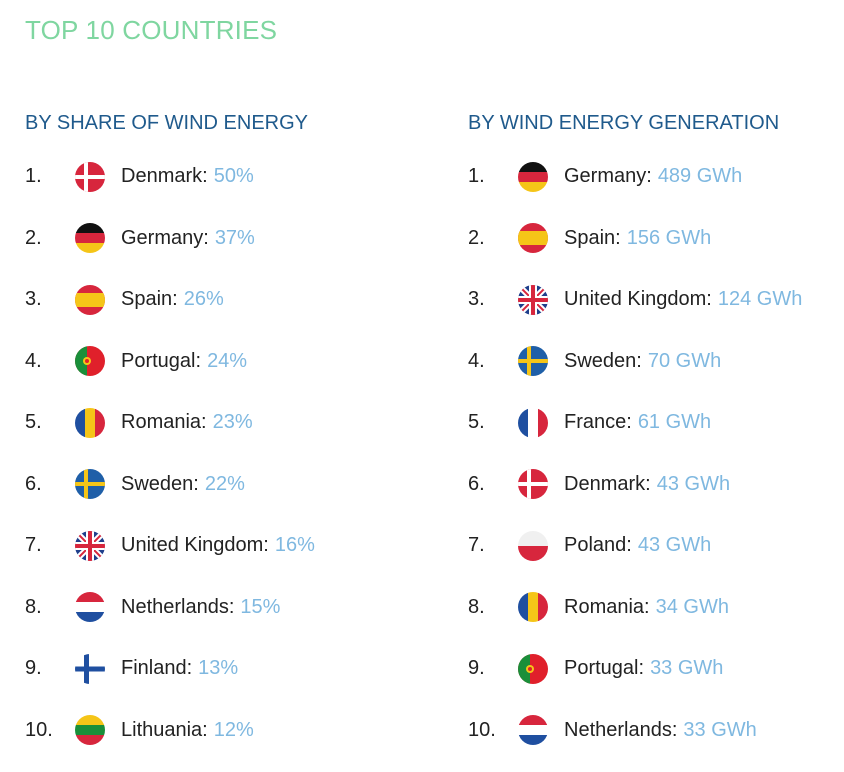 This screenshot has height=772, width=844. What do you see at coordinates (700, 176) in the screenshot?
I see `country-value: 489 GWh` at bounding box center [700, 176].